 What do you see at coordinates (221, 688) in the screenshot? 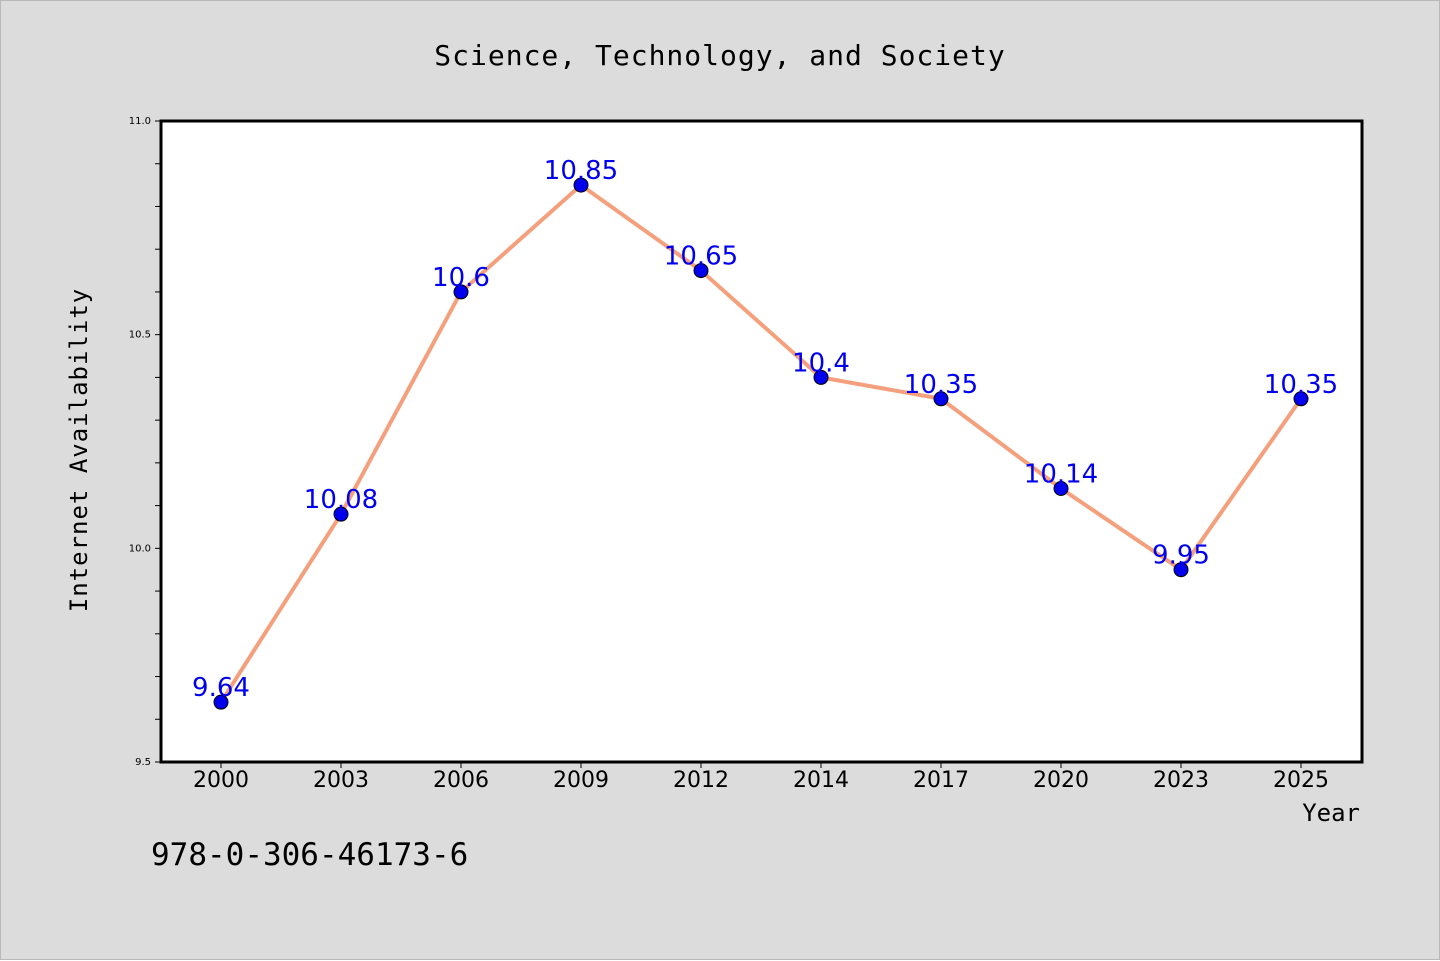
I see `data-label: 9.64` at bounding box center [221, 688].